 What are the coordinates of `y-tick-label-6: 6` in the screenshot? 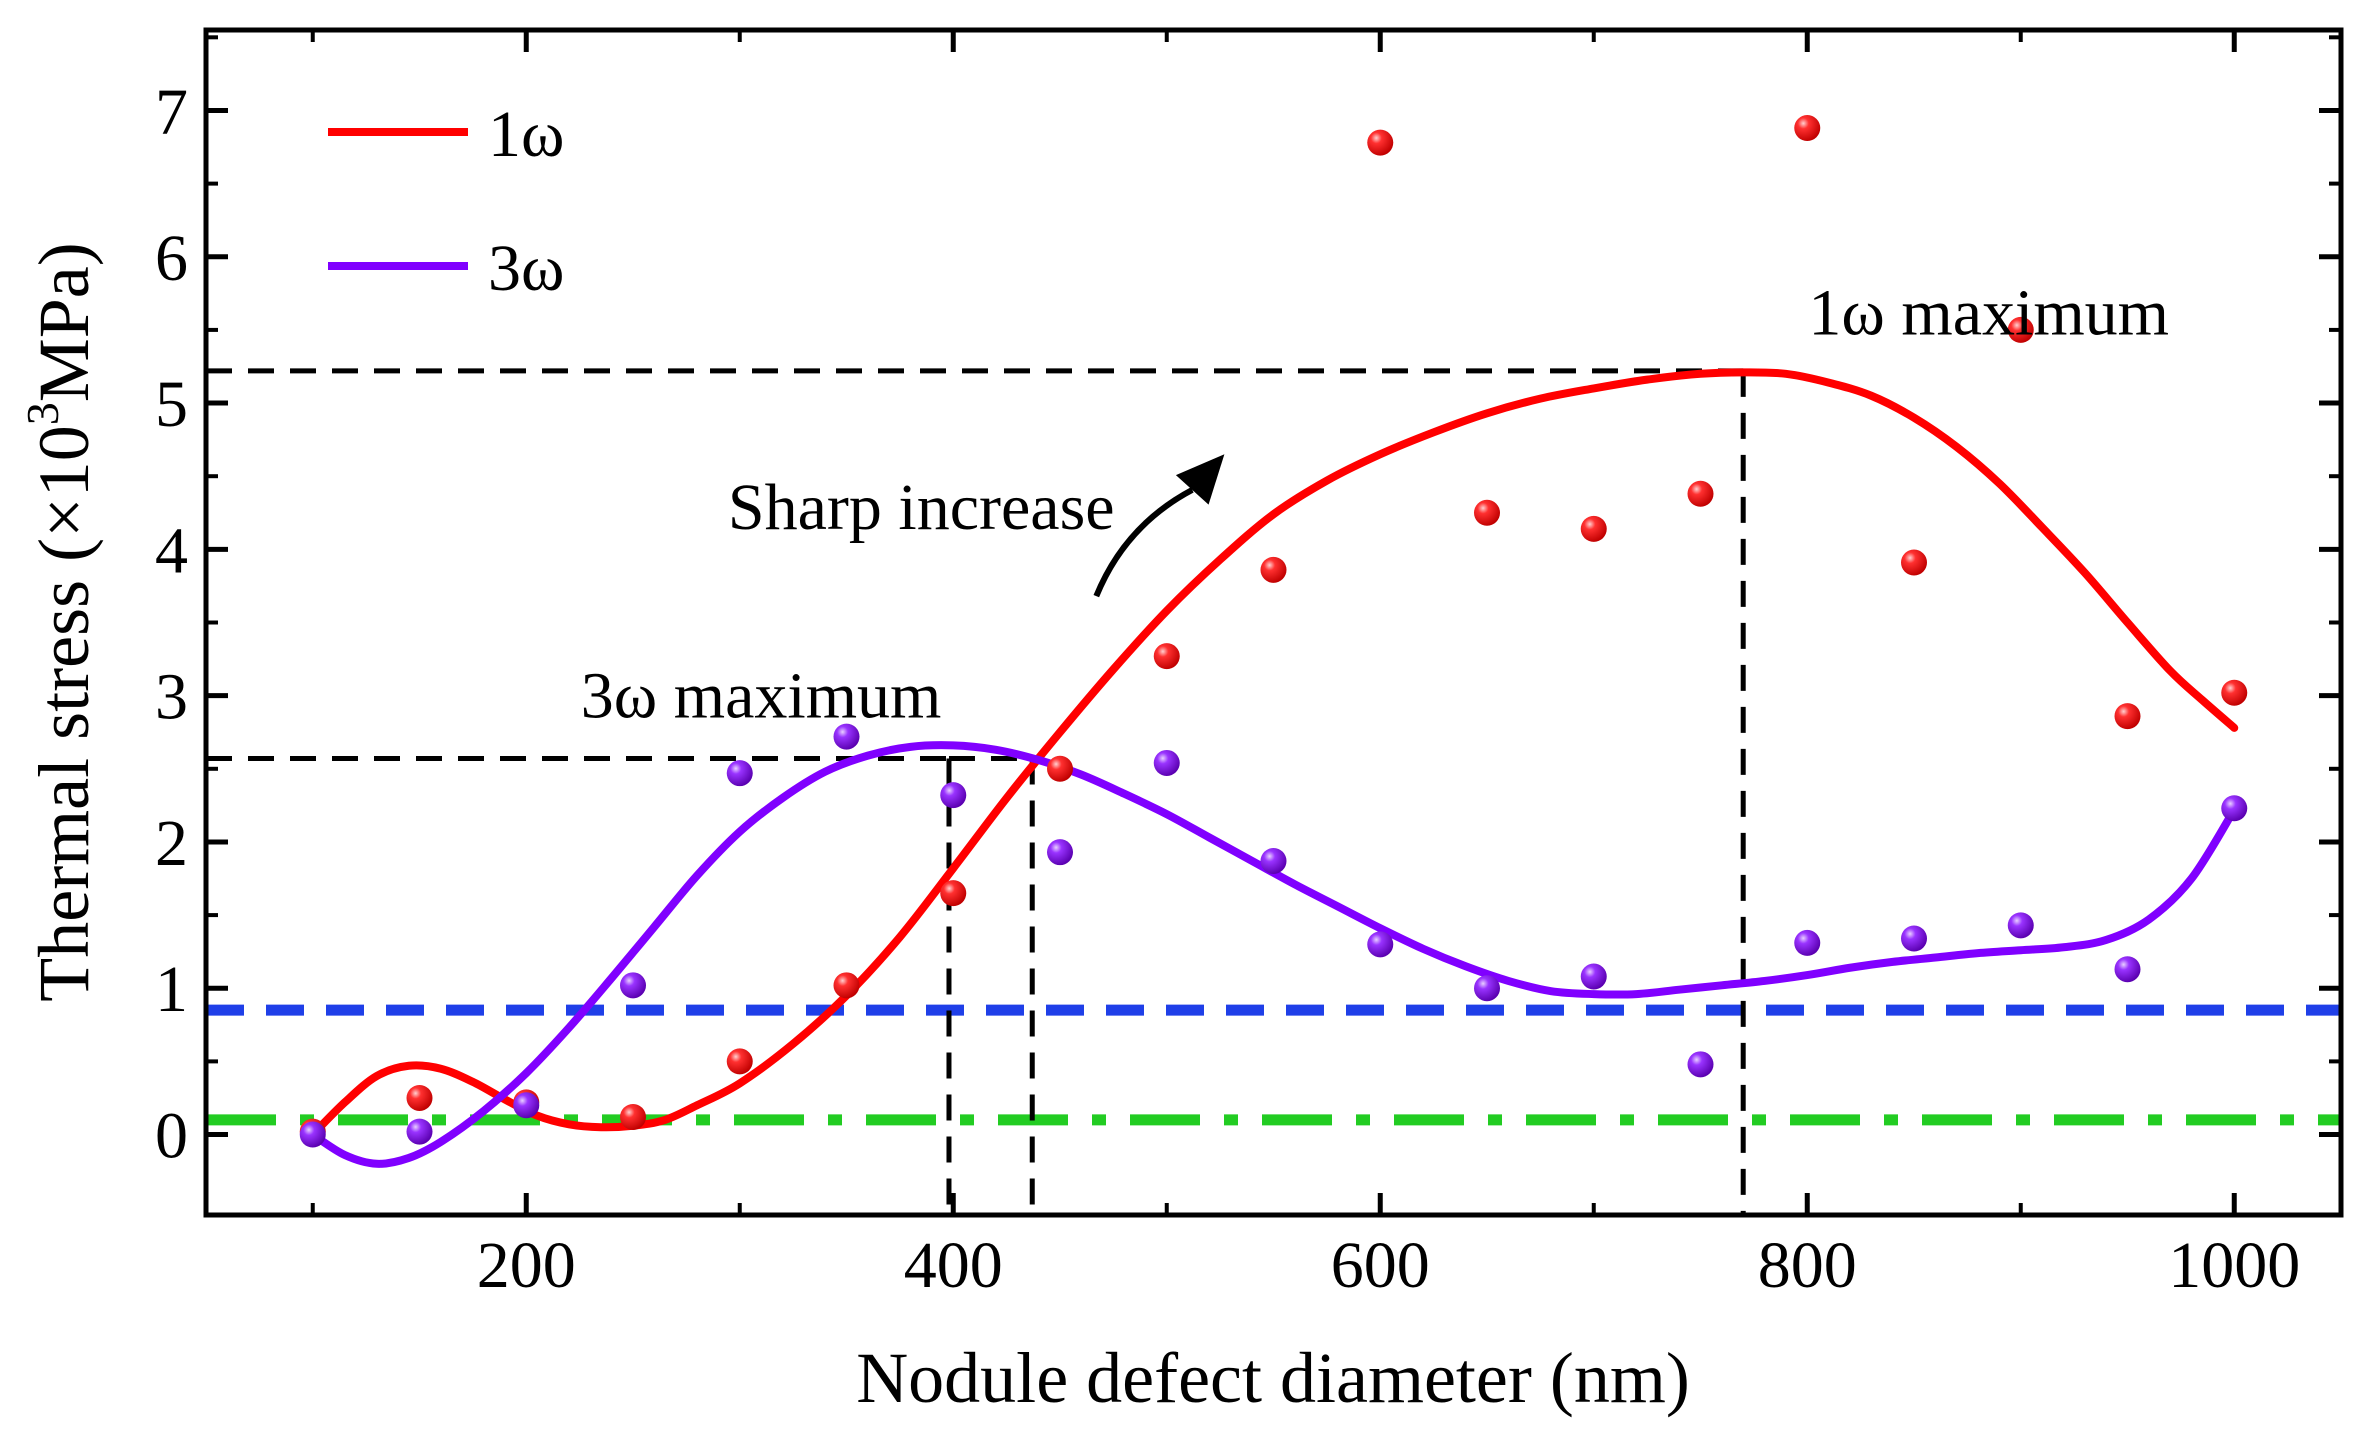 It's located at (171, 258).